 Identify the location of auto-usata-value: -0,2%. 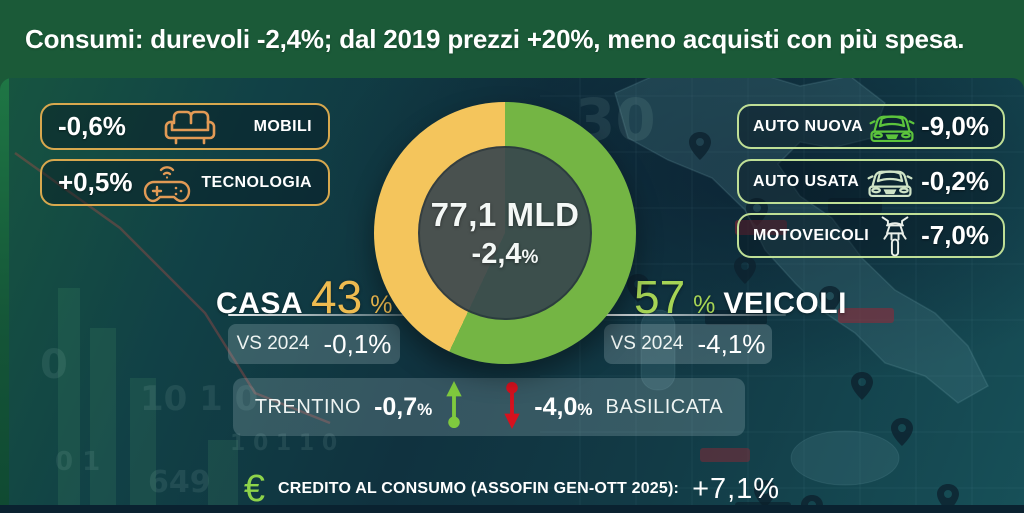
(955, 181).